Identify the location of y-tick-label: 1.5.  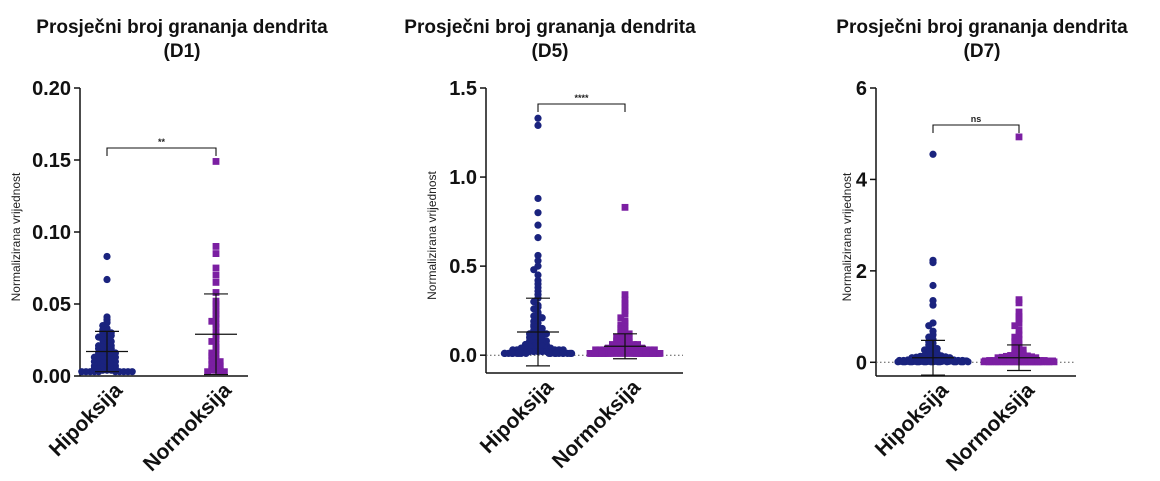
(463, 89).